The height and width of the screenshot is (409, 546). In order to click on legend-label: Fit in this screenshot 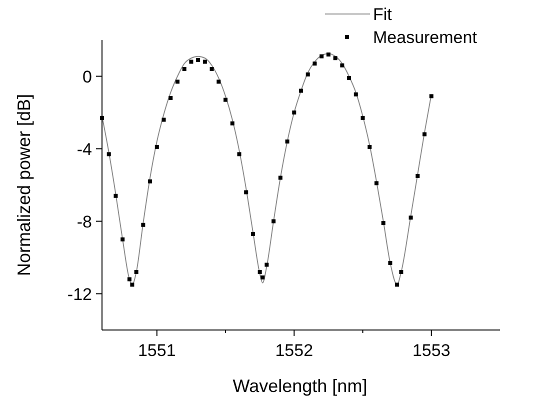, I will do `click(382, 14)`.